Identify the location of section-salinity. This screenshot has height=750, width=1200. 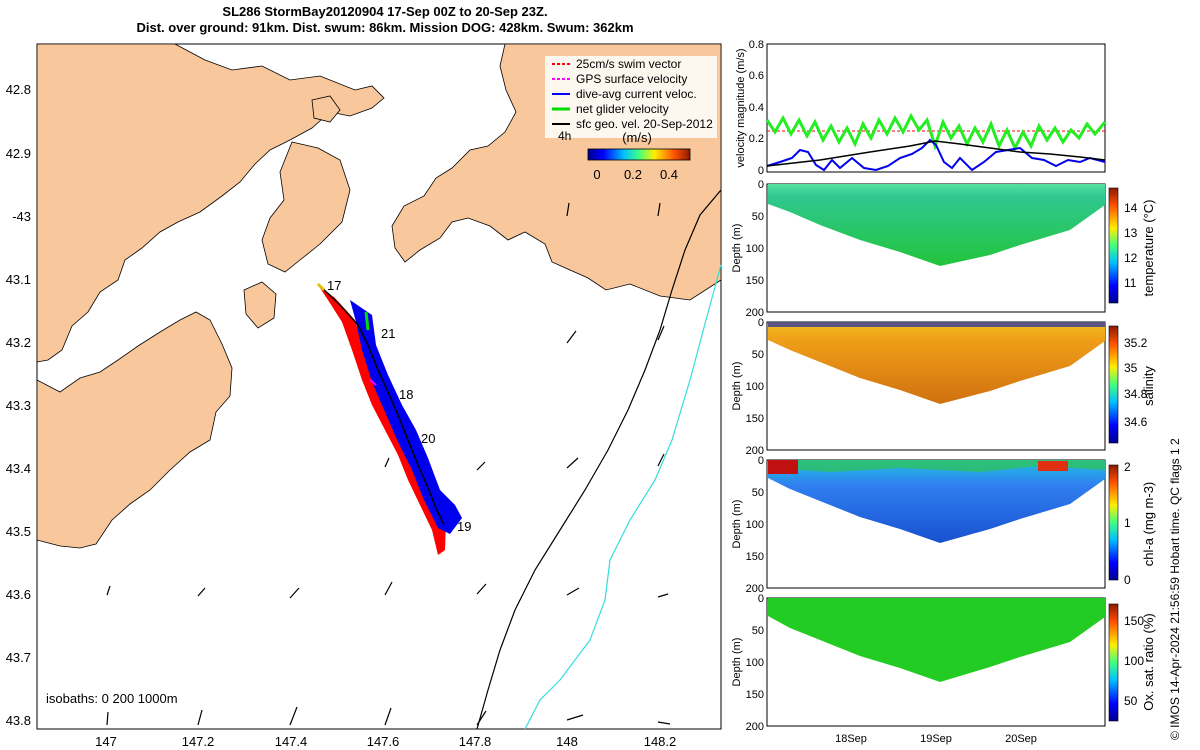
(936, 386).